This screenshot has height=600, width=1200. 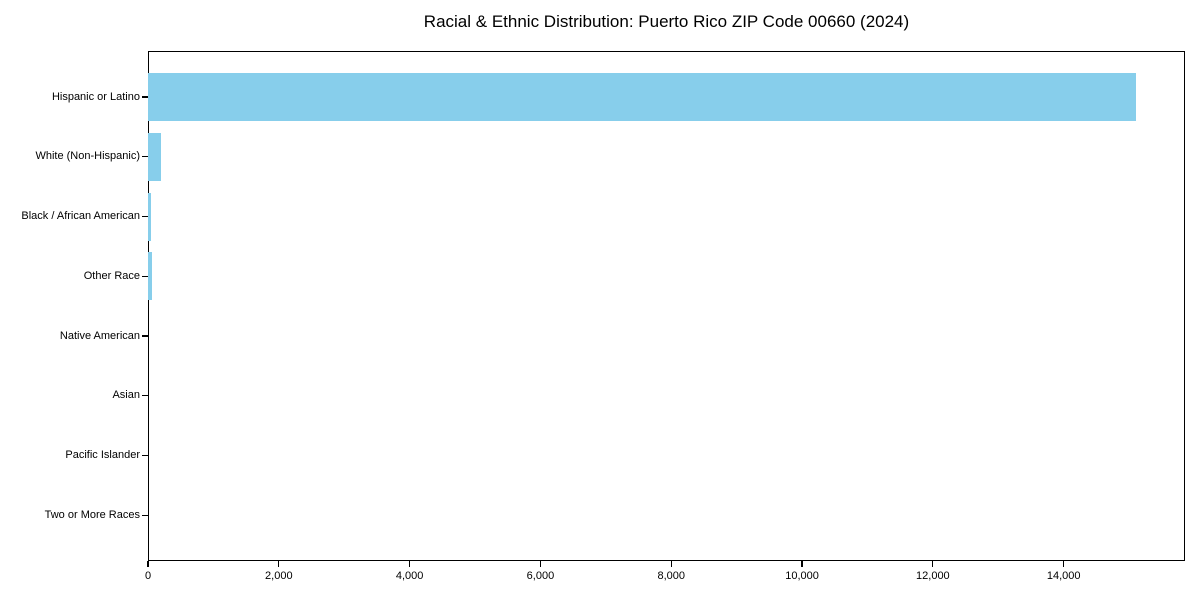 I want to click on y-tick-label: Other Race, so click(x=111, y=275).